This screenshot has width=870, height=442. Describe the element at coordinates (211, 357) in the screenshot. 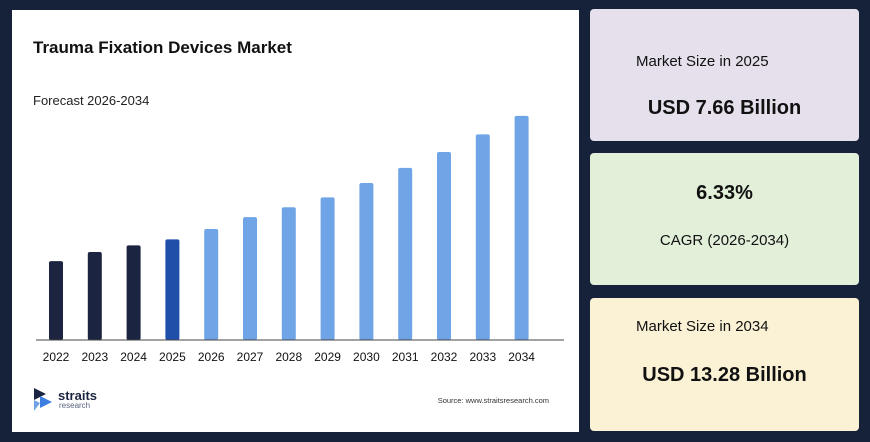

I see `x-tick-label: 2026` at that location.